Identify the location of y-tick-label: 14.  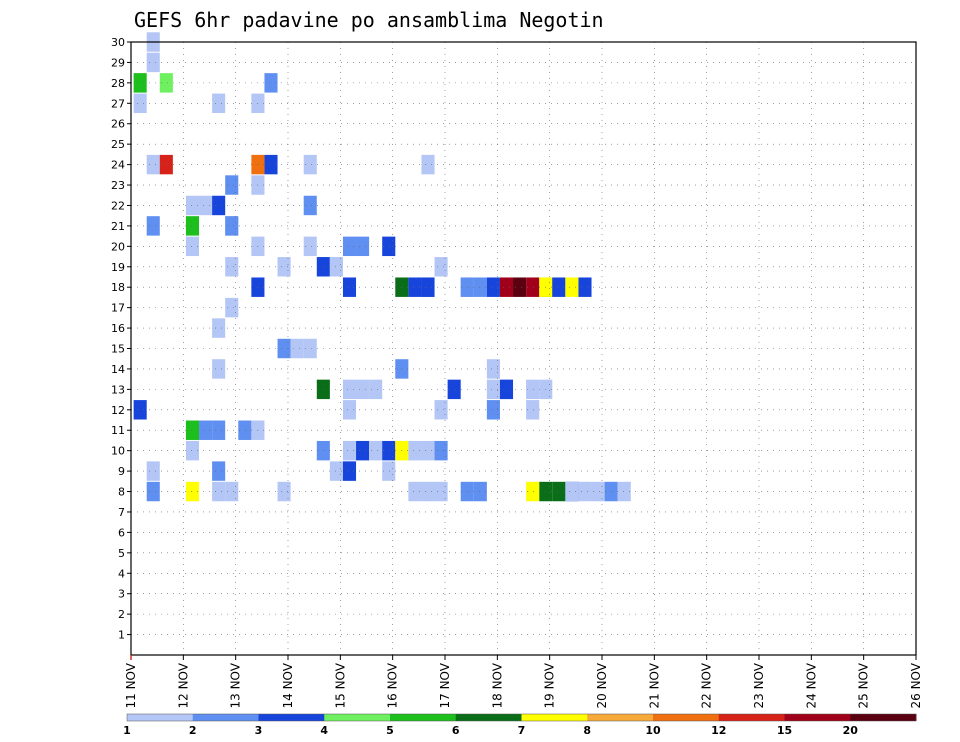
(118, 369).